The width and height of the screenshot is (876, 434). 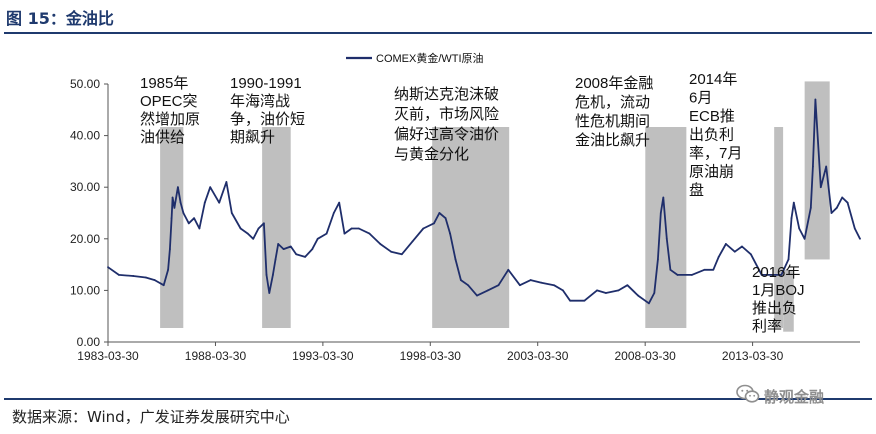 I want to click on annotation-2-line: 年海湾战, so click(x=260, y=101).